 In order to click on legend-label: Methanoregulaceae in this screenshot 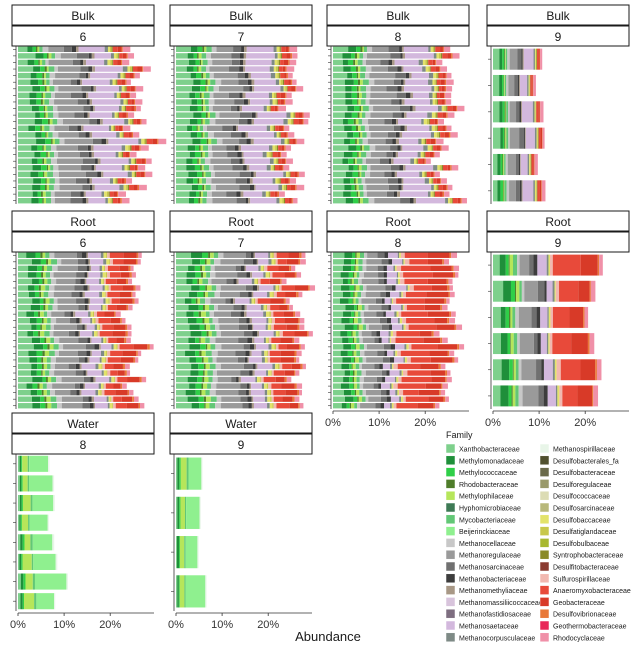, I will do `click(490, 556)`.